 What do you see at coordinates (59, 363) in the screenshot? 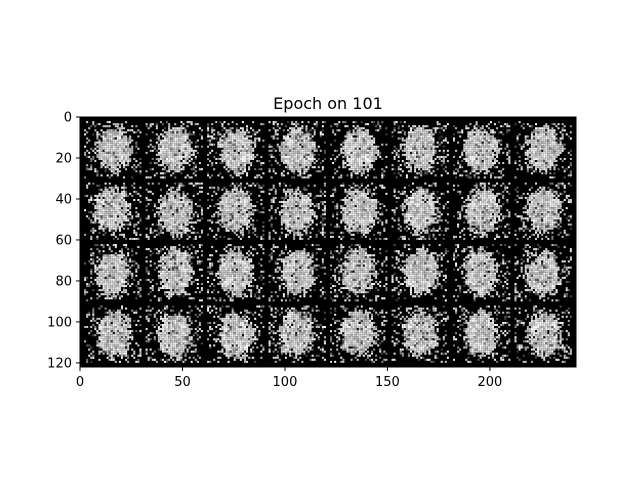
I see `y-tick-label: 120` at bounding box center [59, 363].